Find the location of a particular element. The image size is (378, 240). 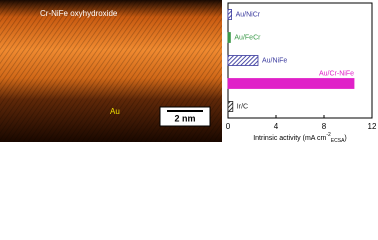

x-tick-label: 12 is located at coordinates (372, 126).